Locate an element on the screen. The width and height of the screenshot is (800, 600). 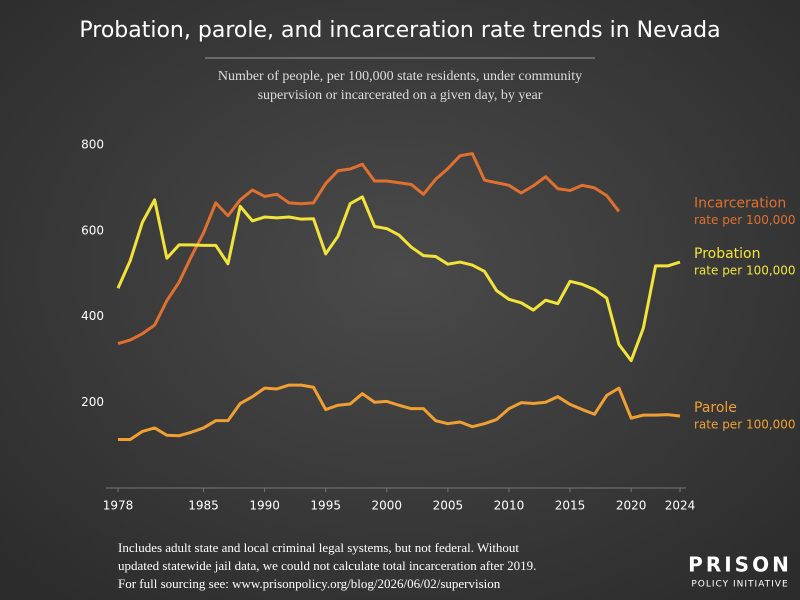
series-line is located at coordinates (399, 412).